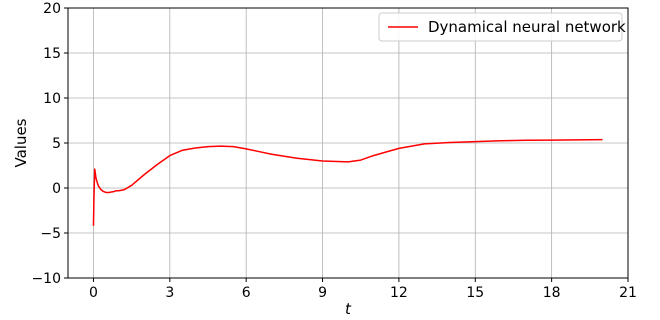  What do you see at coordinates (527, 27) in the screenshot?
I see `legend-label: Dynamical neural network` at bounding box center [527, 27].